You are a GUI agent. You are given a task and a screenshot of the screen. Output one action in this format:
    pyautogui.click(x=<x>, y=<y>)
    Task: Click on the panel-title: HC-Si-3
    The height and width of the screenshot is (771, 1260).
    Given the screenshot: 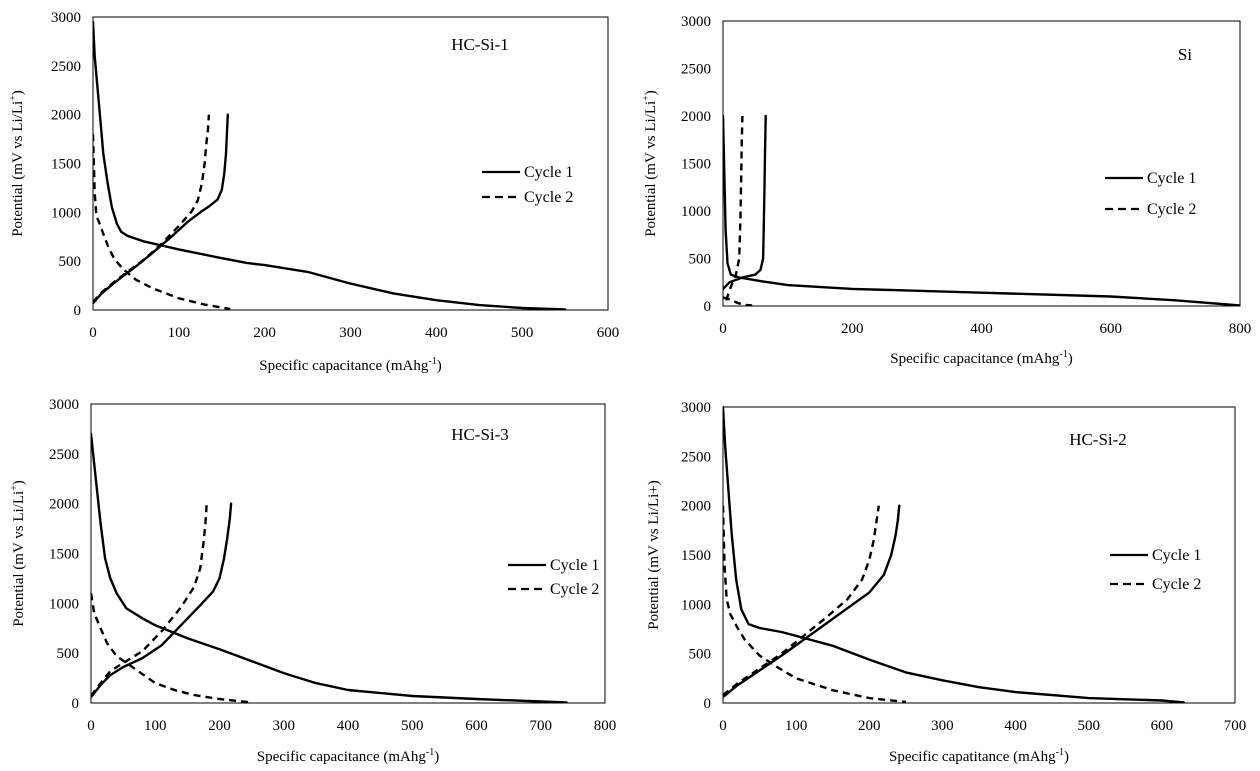 What is the action you would take?
    pyautogui.click(x=480, y=434)
    